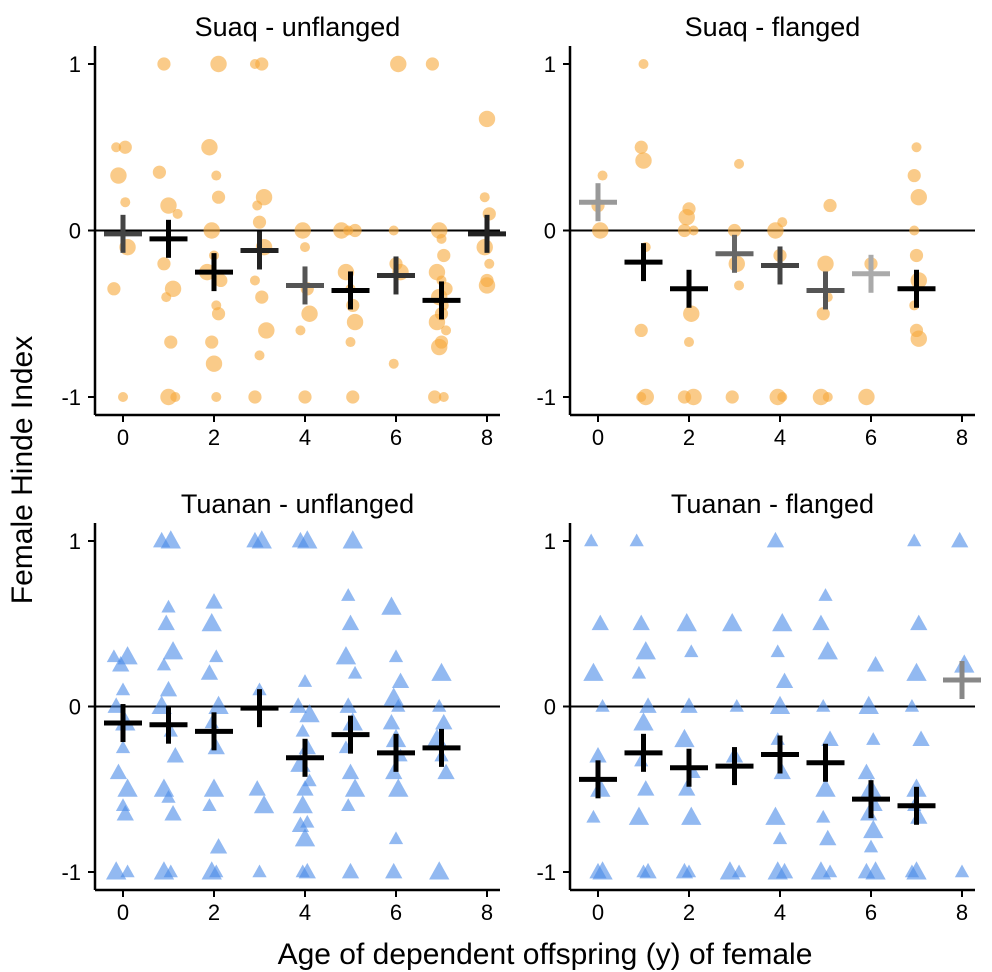 The image size is (992, 972). Describe the element at coordinates (487, 912) in the screenshot. I see `x-tick-label: 8` at that location.